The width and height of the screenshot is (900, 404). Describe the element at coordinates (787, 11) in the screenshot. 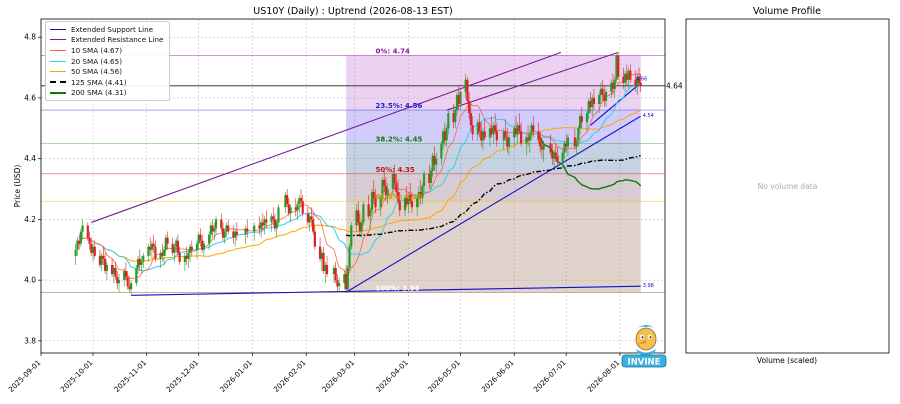

I see `volume-profile-title: Volume Profile` at that location.